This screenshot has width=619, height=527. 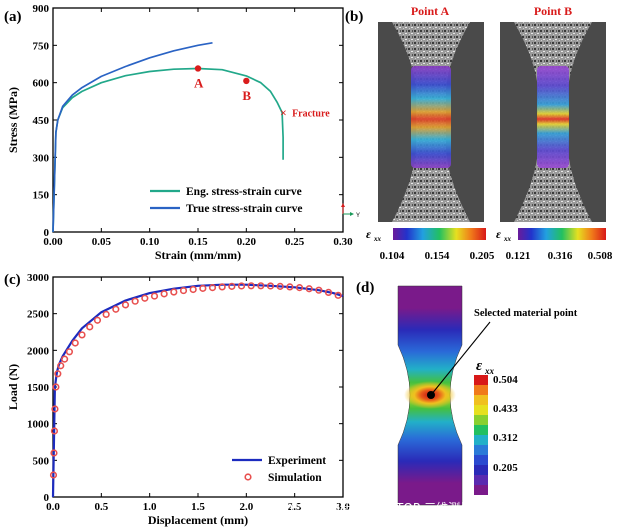 I want to click on load-y-tick-label: 1500, so click(x=38, y=388).